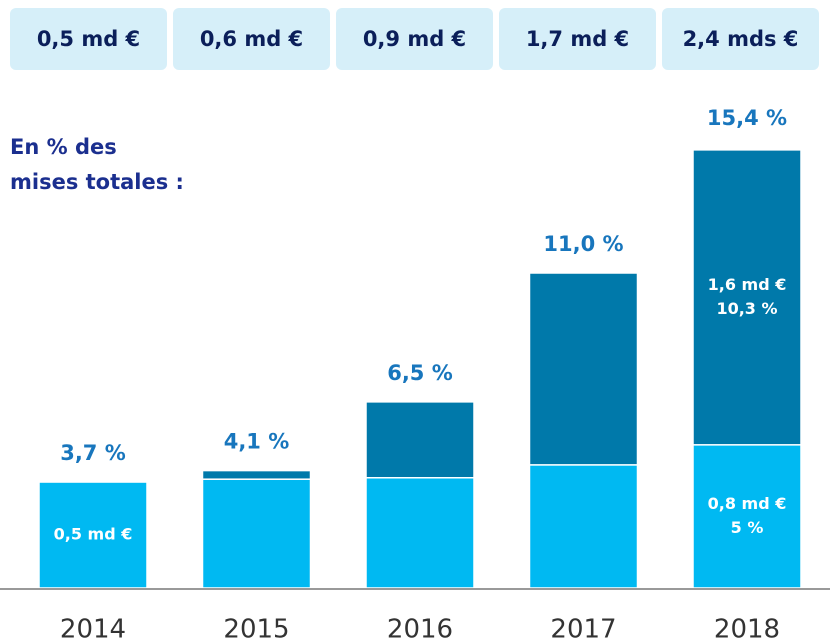 The height and width of the screenshot is (644, 830). Describe the element at coordinates (747, 503) in the screenshot. I see `segment-label: 0,8 md €` at that location.